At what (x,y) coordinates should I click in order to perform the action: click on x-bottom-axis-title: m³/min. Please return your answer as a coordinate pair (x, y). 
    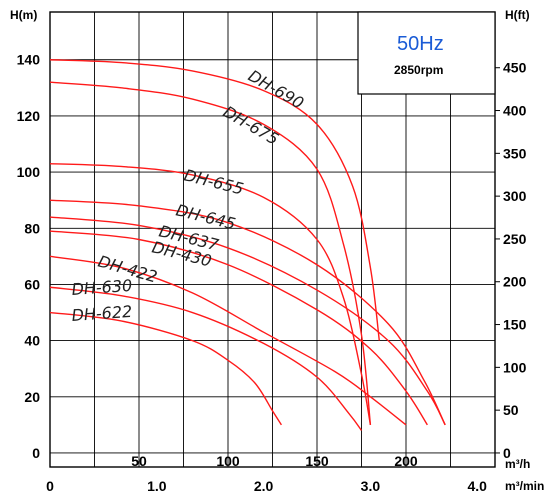
    Looking at the image, I should click on (524, 486).